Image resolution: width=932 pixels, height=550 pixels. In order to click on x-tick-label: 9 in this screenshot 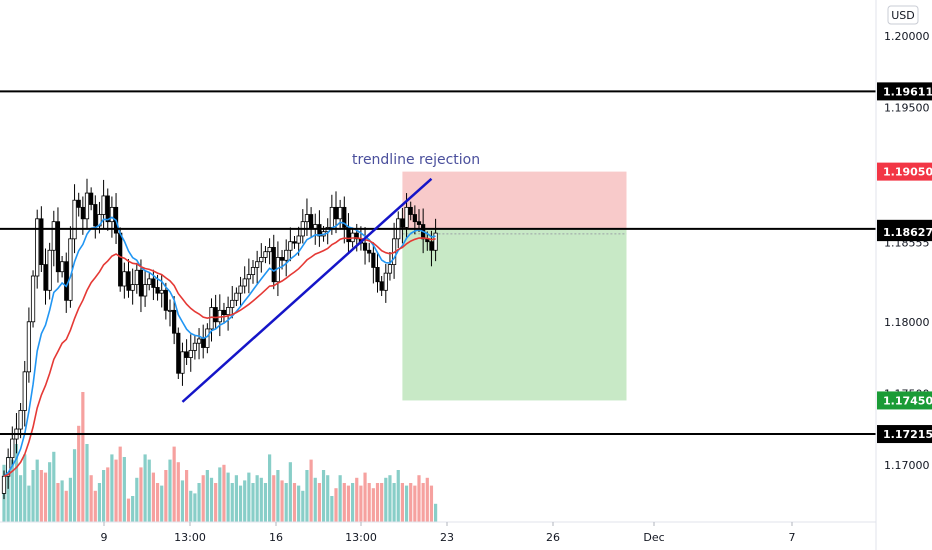, I will do `click(104, 537)`.